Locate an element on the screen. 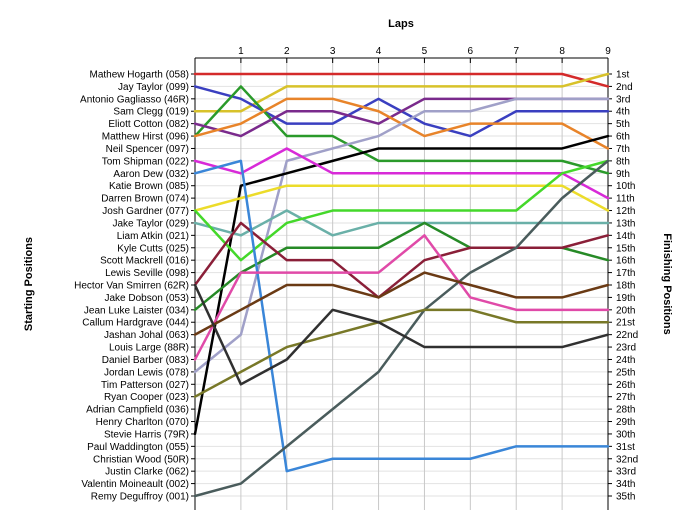 The height and width of the screenshot is (525, 700). x-tick-label: 9 is located at coordinates (608, 51).